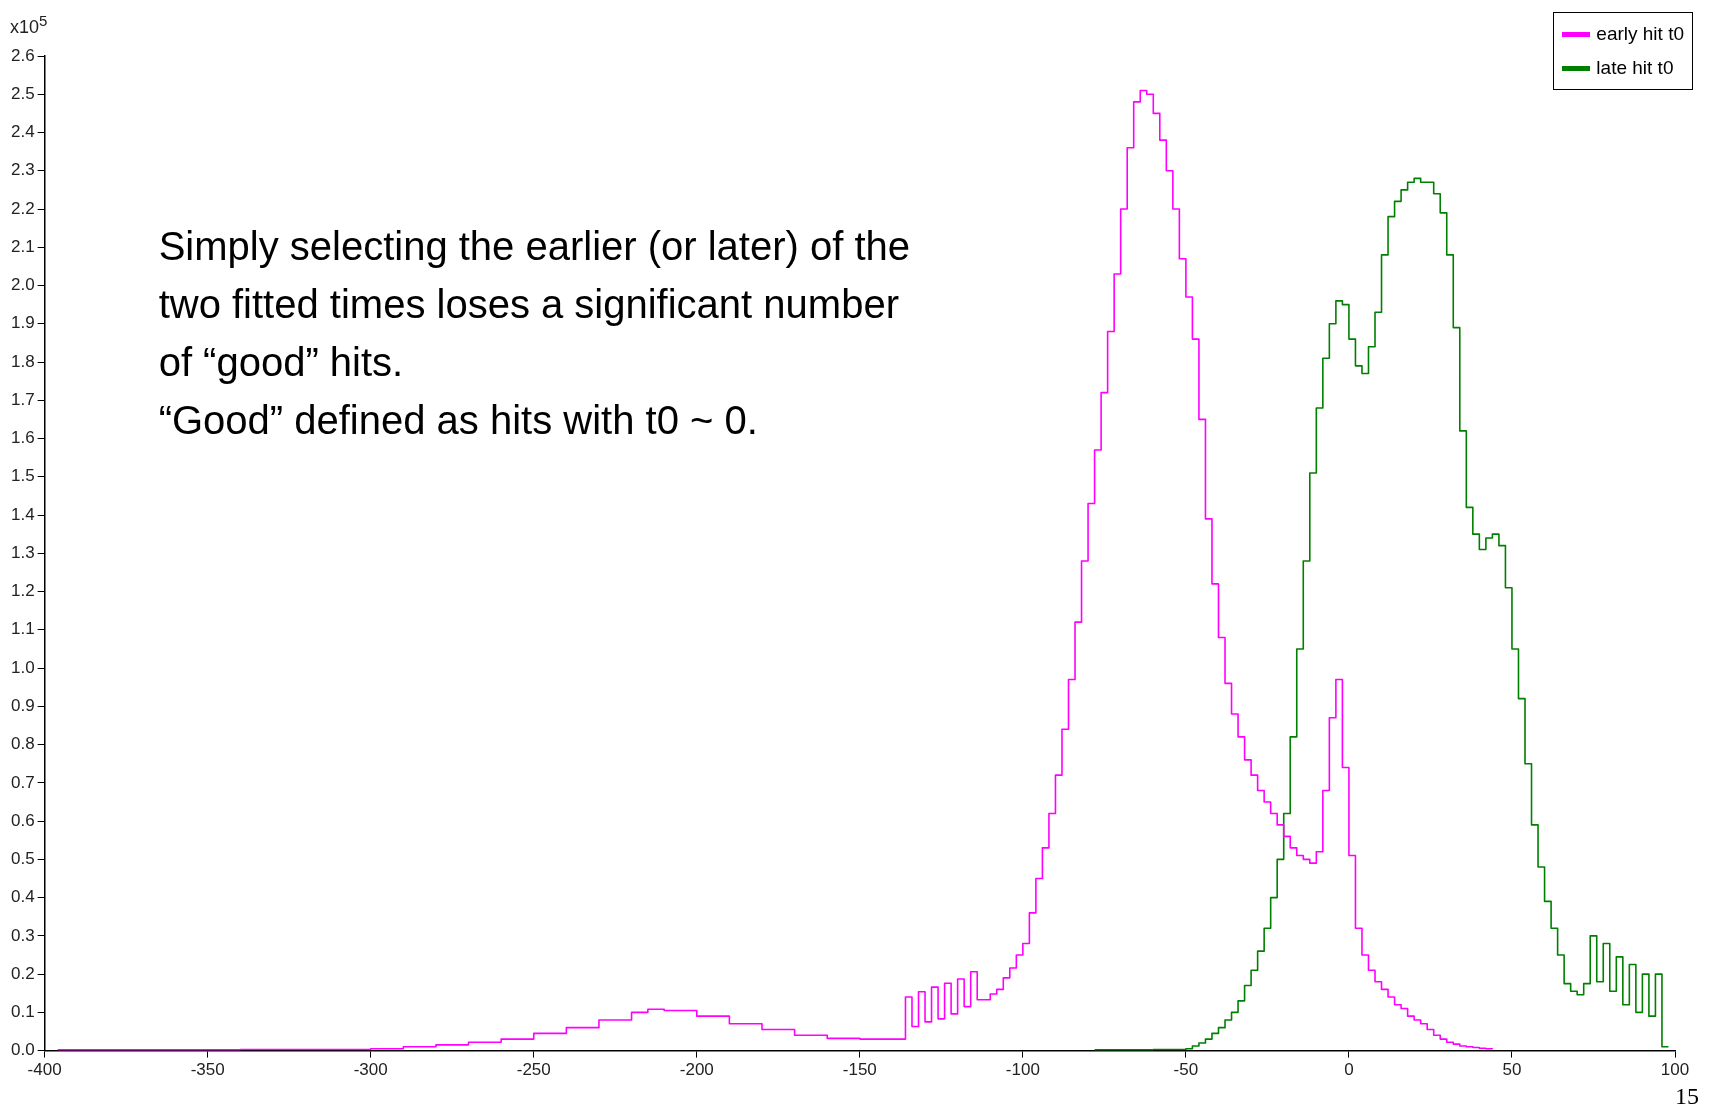  What do you see at coordinates (22, 859) in the screenshot?
I see `y-tick-label: 0.5` at bounding box center [22, 859].